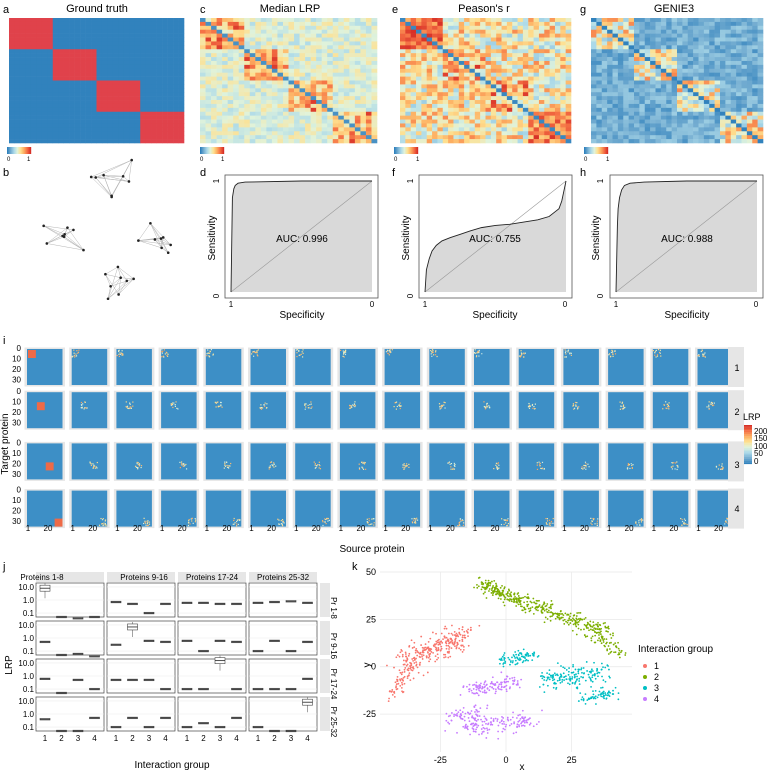 This screenshot has width=774, height=774. I want to click on roc-diagonal, so click(495, 236).